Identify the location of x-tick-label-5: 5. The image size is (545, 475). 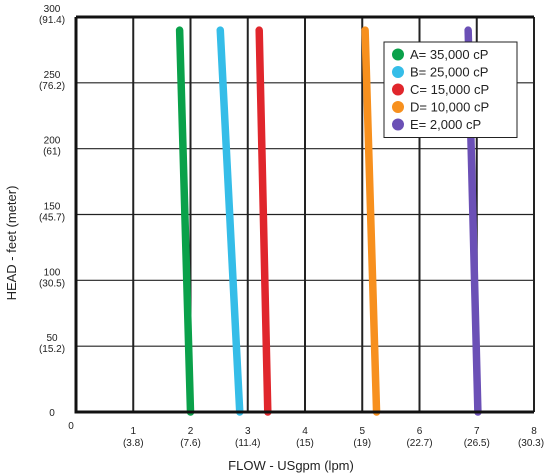
(362, 431).